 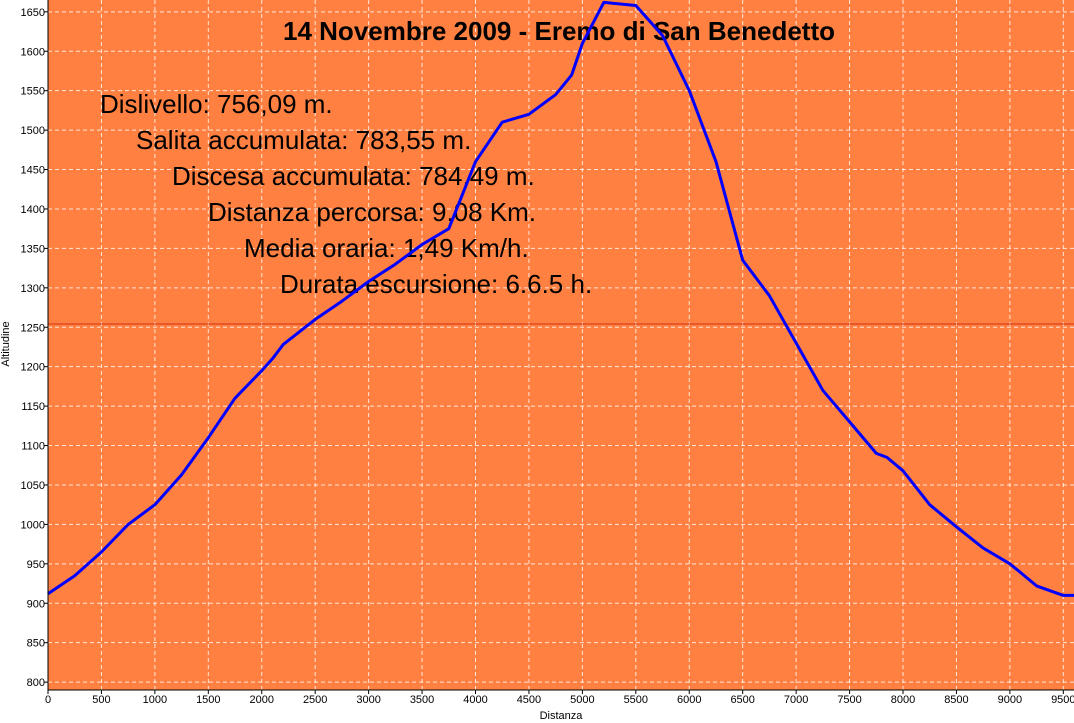 What do you see at coordinates (475, 700) in the screenshot?
I see `x-tick-label: 4000` at bounding box center [475, 700].